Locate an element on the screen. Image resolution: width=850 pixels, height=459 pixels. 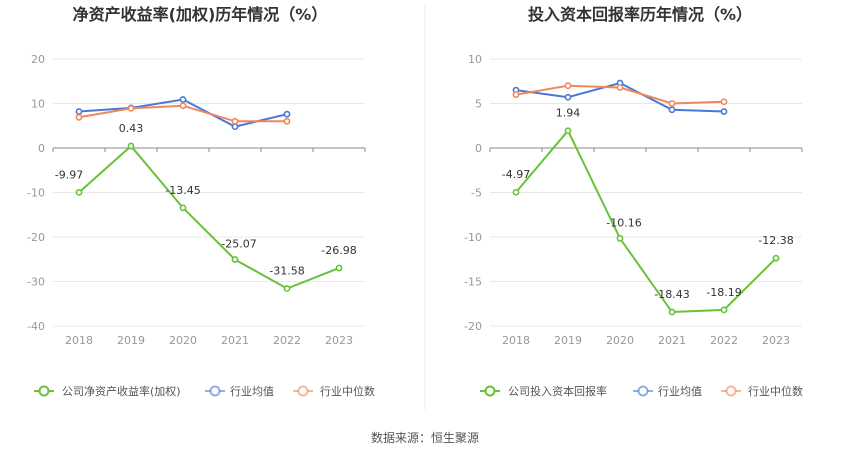
data-source-note: 数据来源：恒生聚源 is located at coordinates (425, 437).